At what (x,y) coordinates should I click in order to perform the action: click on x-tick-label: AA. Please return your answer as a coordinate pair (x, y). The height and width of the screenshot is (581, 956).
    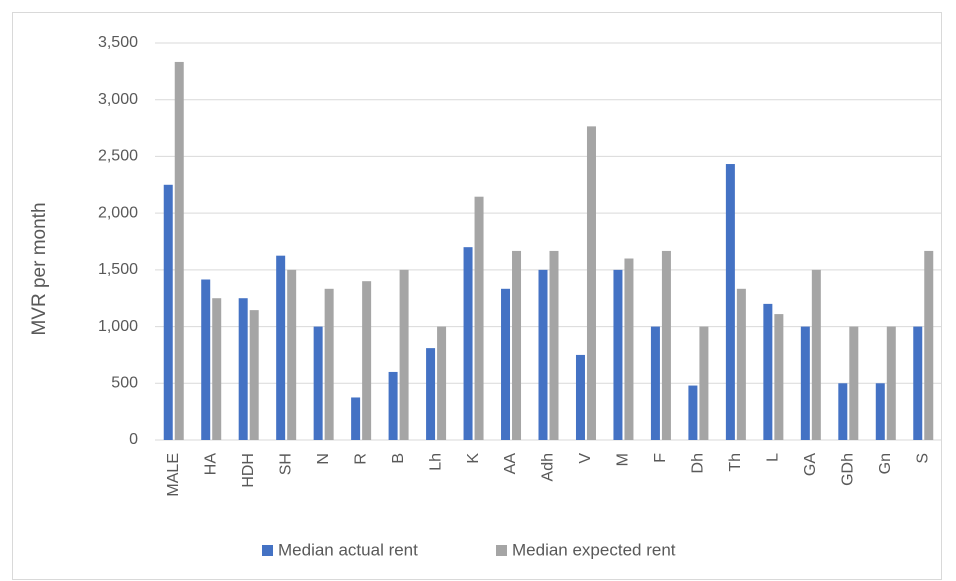
    Looking at the image, I should click on (510, 464).